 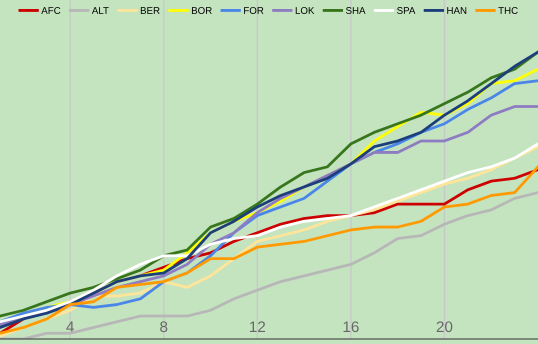 What do you see at coordinates (100, 10) in the screenshot?
I see `legend-label: ALT` at bounding box center [100, 10].